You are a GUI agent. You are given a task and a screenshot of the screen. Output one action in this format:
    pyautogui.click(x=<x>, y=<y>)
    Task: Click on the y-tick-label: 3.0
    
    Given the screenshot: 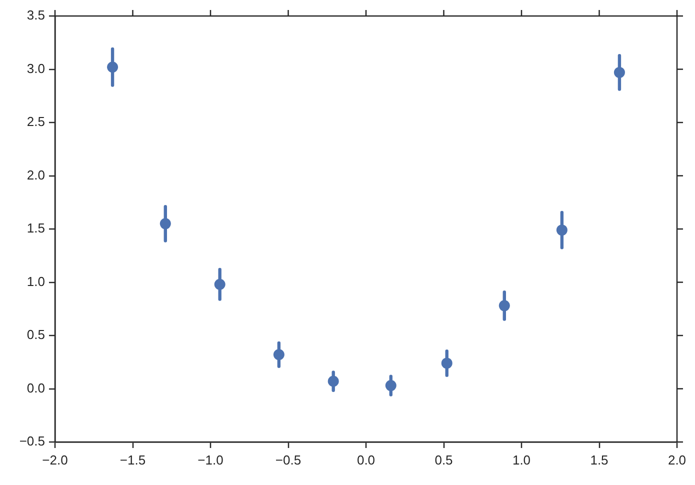 What is the action you would take?
    pyautogui.click(x=35, y=68)
    